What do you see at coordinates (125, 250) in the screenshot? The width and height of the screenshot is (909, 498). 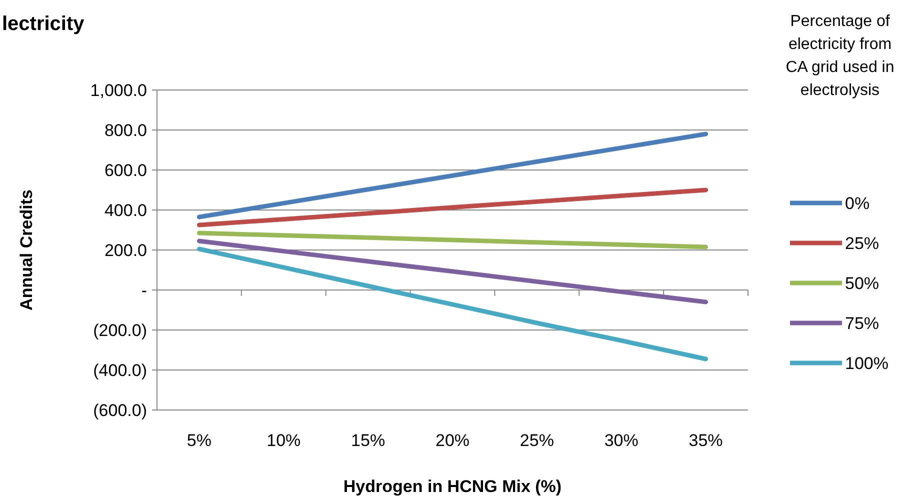 I see `y-tick-label: 200.0` at bounding box center [125, 250].